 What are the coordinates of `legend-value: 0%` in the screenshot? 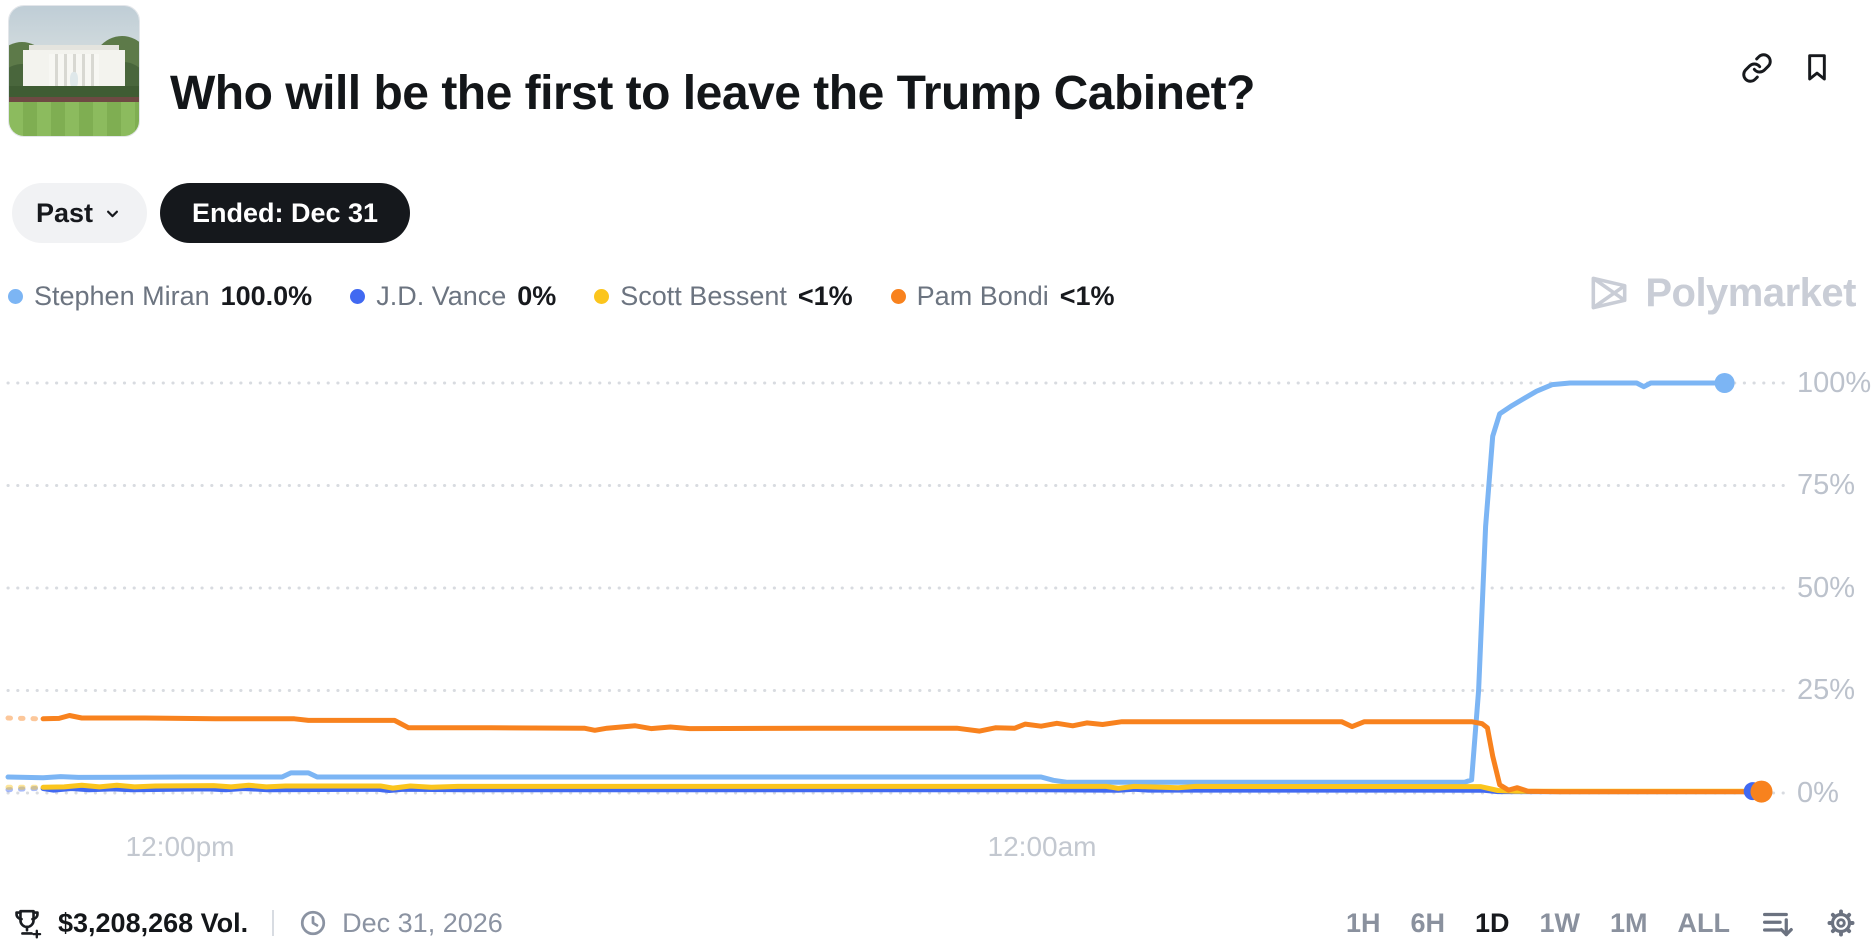 It's located at (537, 295).